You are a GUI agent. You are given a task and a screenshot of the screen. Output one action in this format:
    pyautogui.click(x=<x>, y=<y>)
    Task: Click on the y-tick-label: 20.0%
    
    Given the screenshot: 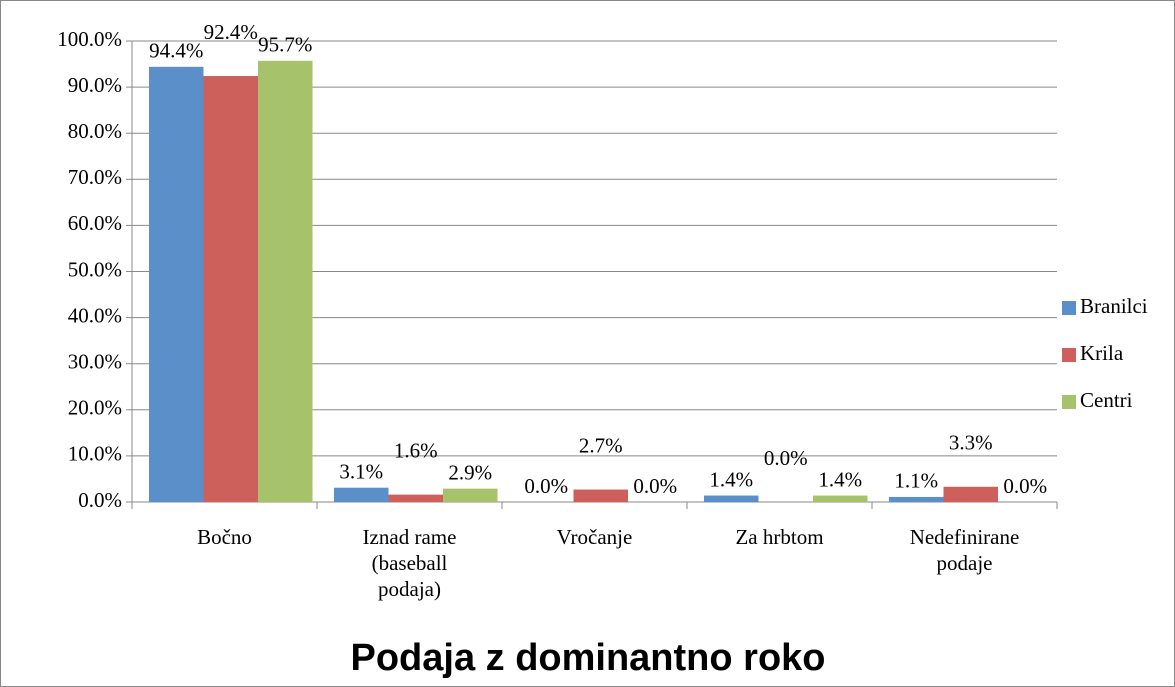 What is the action you would take?
    pyautogui.click(x=95, y=408)
    